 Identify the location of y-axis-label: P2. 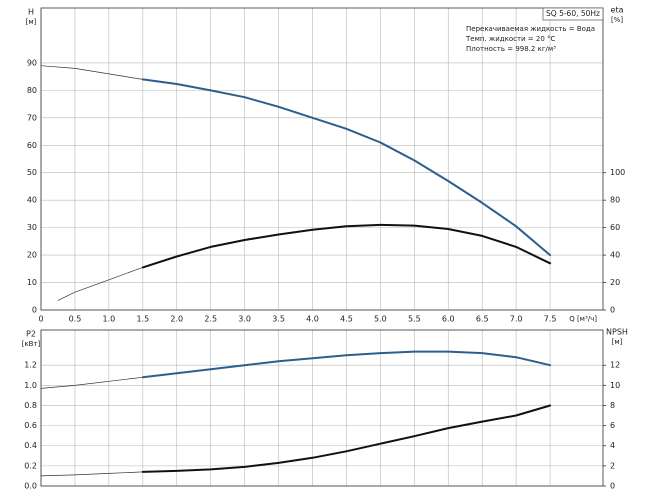
(31, 334).